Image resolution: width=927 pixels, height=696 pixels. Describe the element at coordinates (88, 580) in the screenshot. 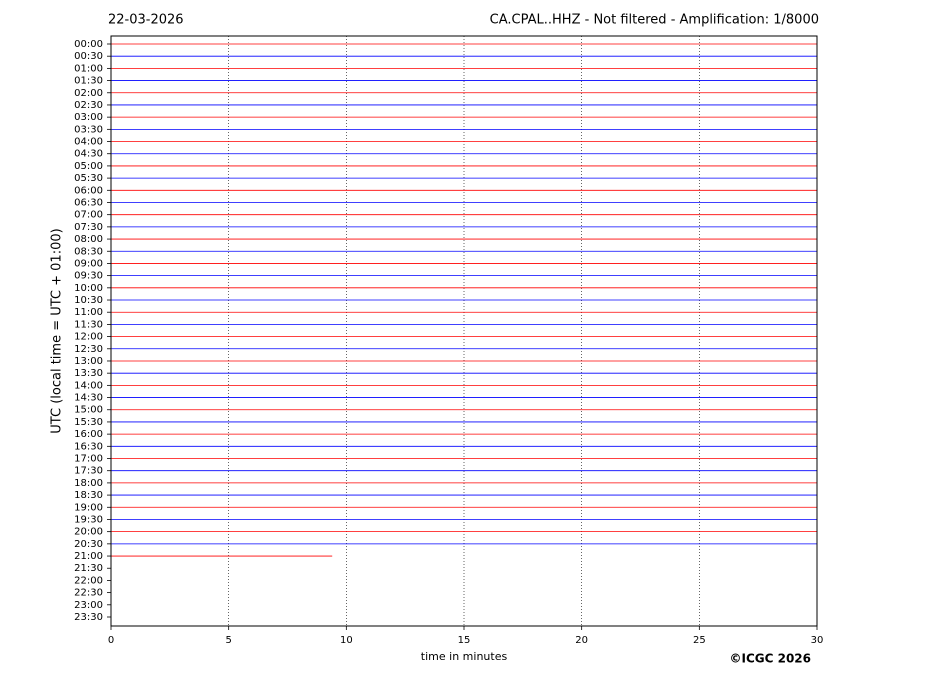

I see `y-tick-label: 22:00` at that location.